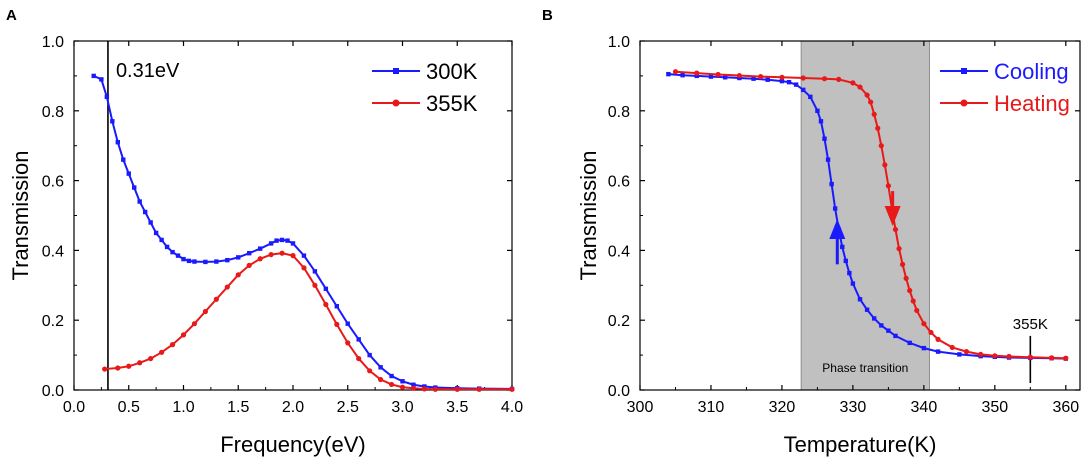 The height and width of the screenshot is (467, 1084). Describe the element at coordinates (711, 407) in the screenshot. I see `x-tick-label: 310` at that location.